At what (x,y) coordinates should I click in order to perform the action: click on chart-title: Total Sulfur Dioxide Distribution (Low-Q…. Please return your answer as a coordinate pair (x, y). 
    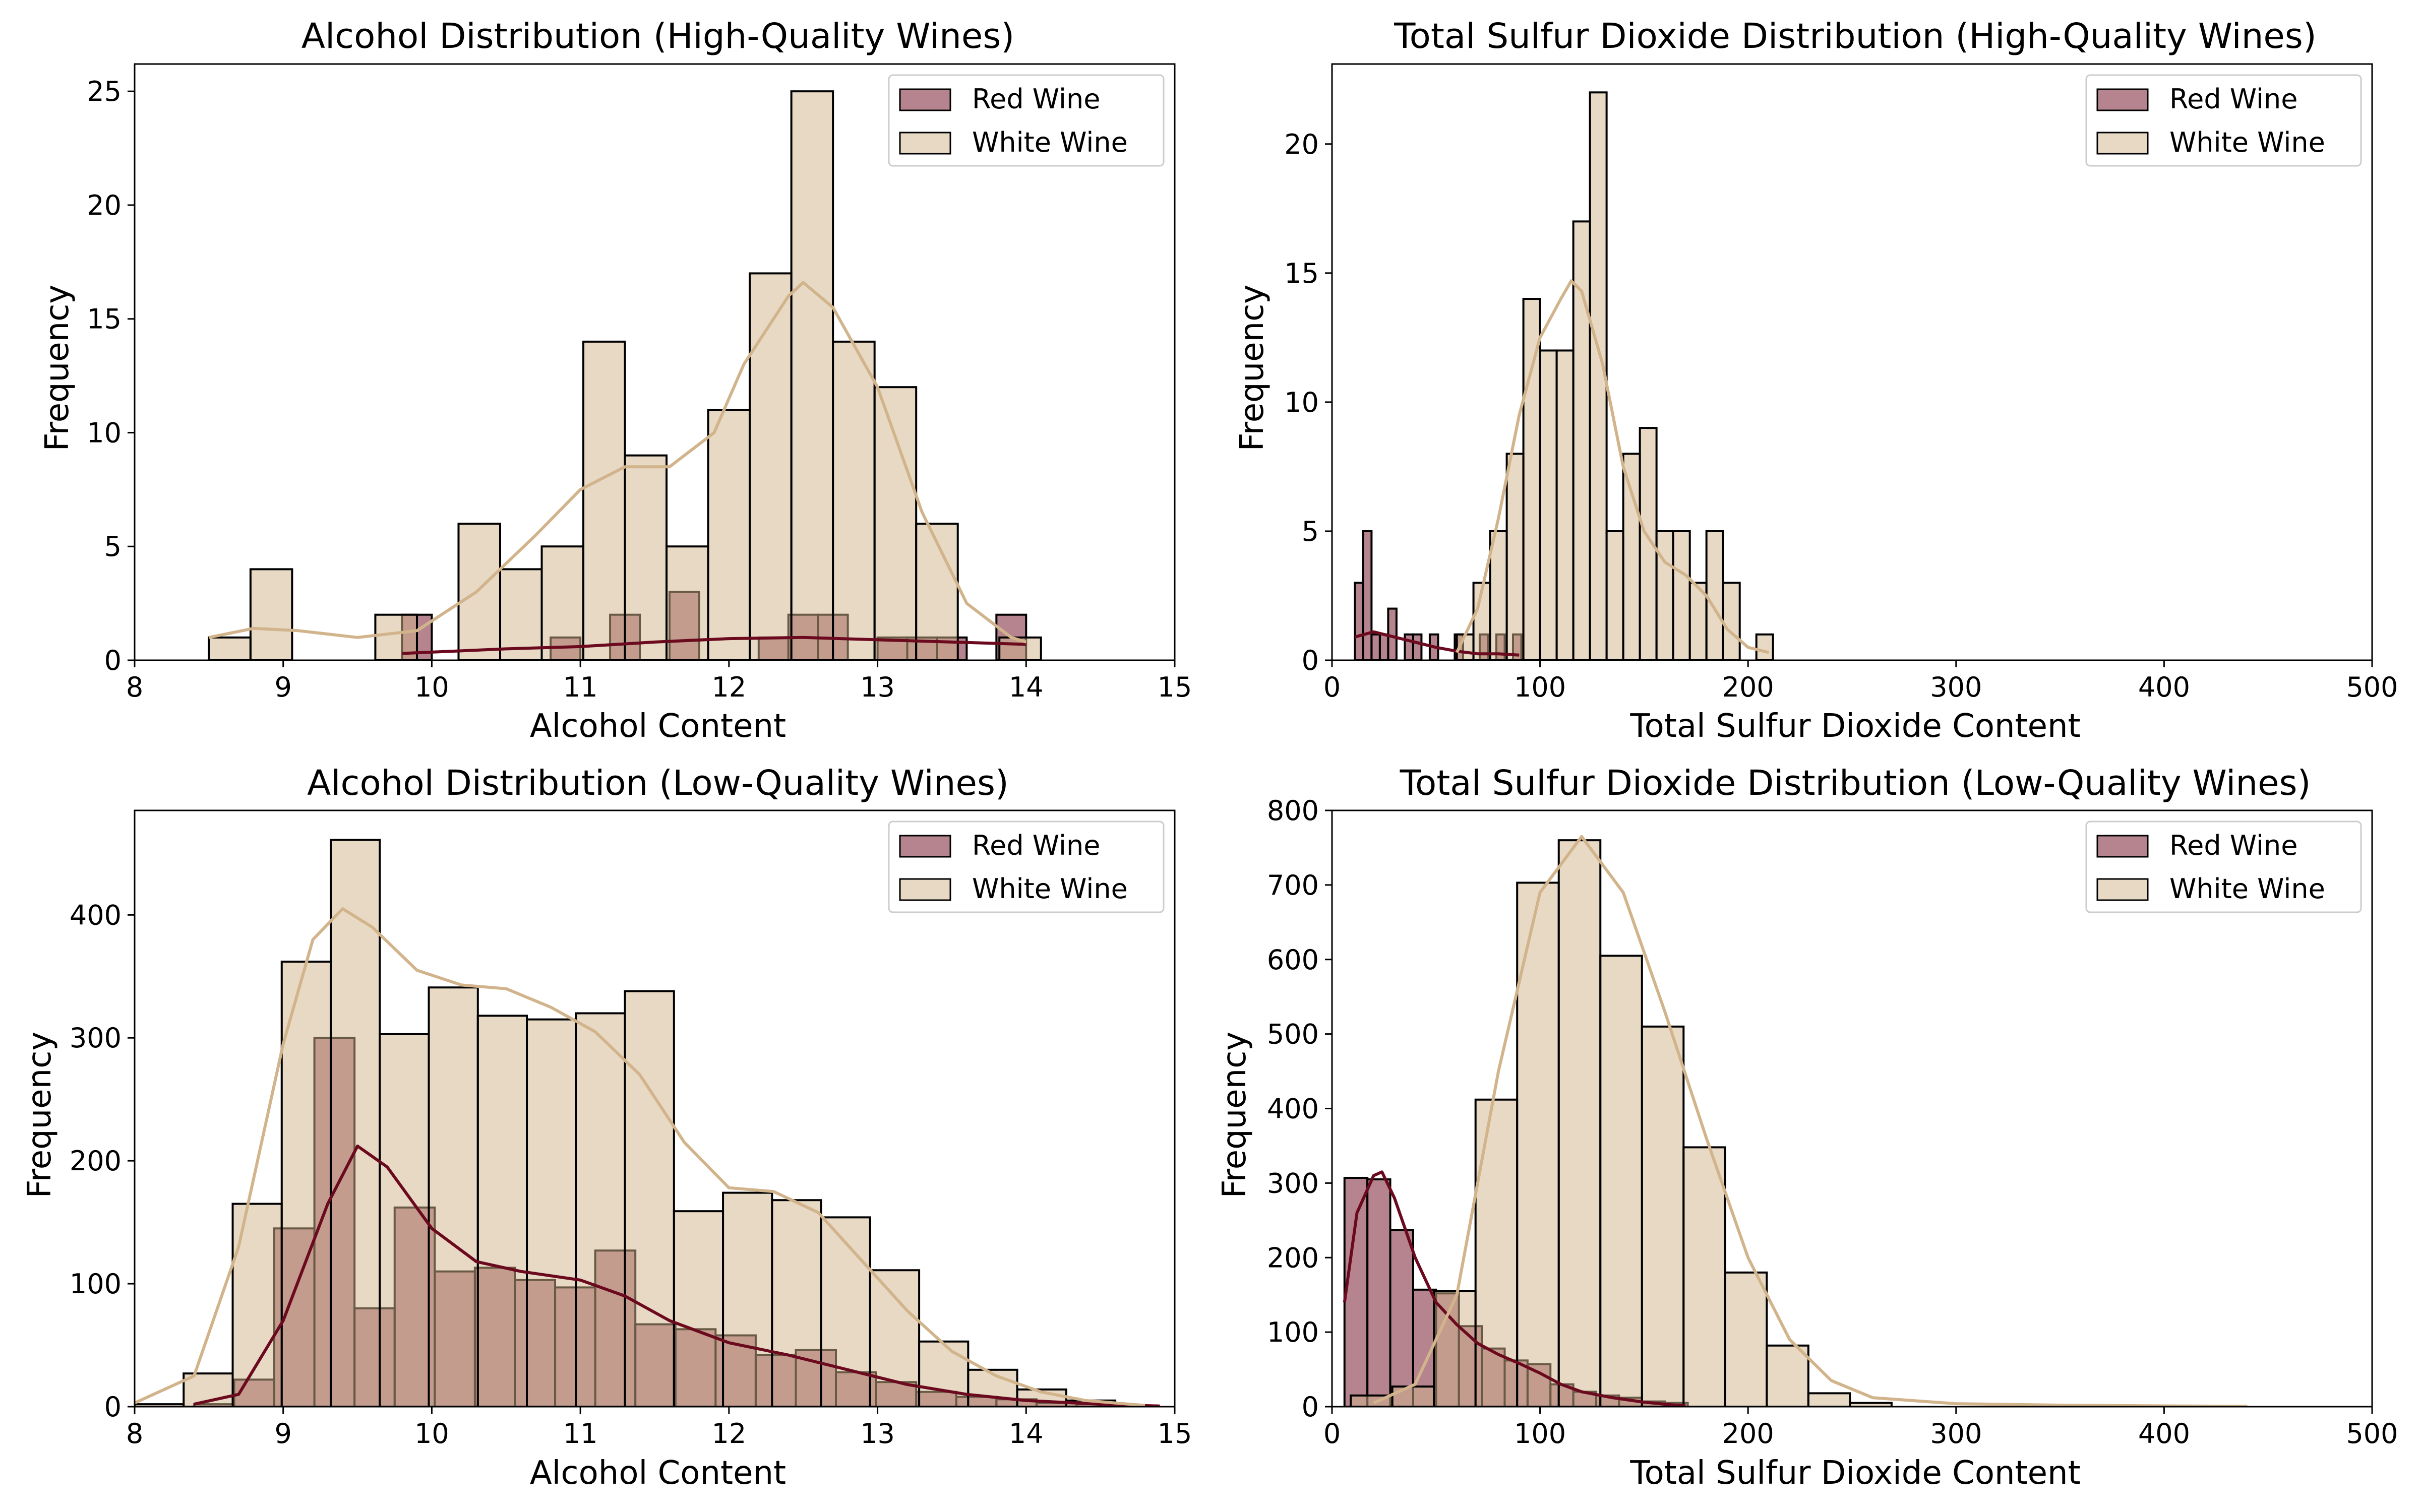
    Looking at the image, I should click on (1855, 783).